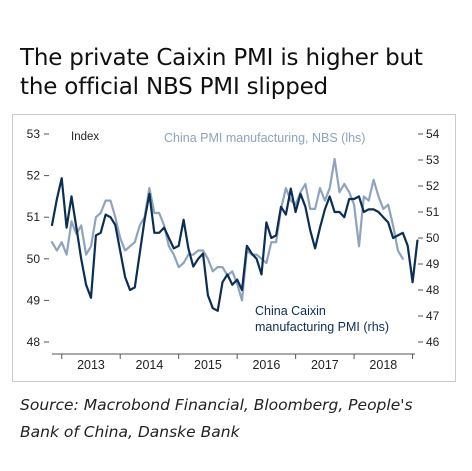  I want to click on caixin-series-label-line-1: China Caixin, so click(290, 311).